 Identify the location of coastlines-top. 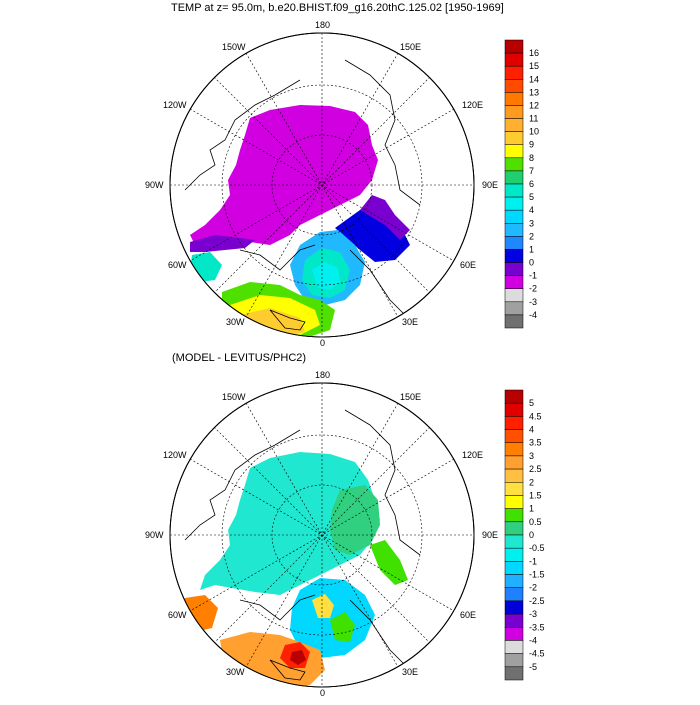
(302, 195).